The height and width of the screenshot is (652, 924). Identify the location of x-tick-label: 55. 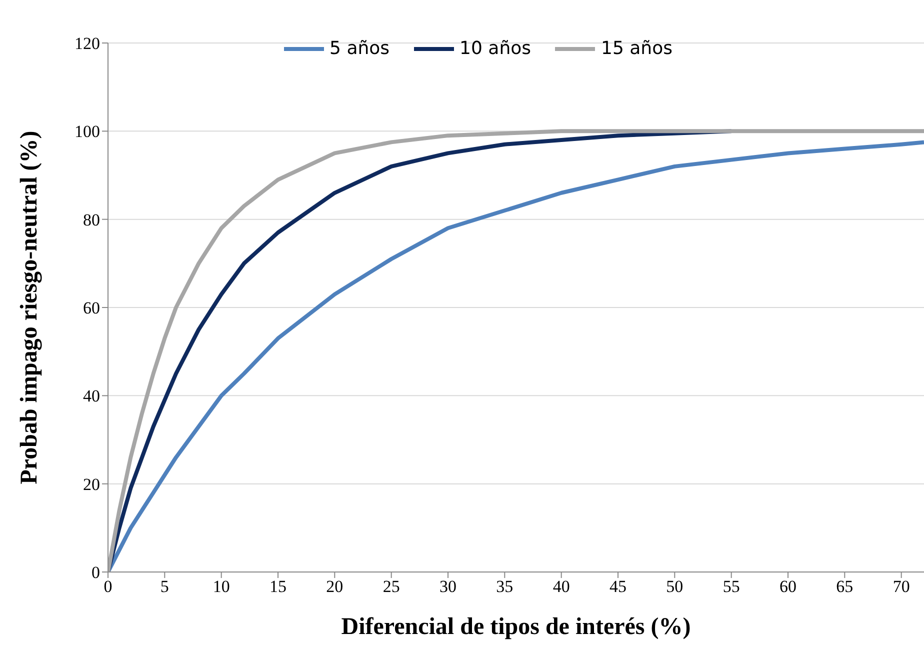
(731, 586).